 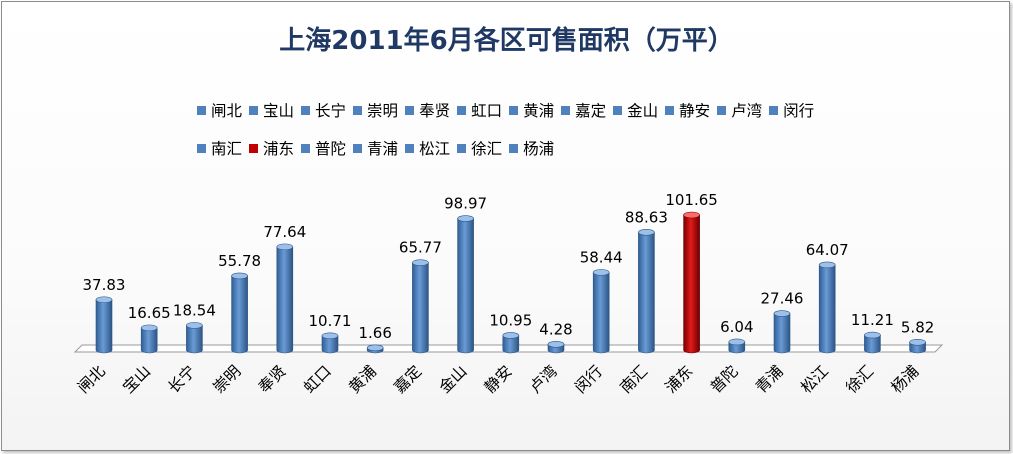 I want to click on legend-item: 青浦, so click(x=375, y=149).